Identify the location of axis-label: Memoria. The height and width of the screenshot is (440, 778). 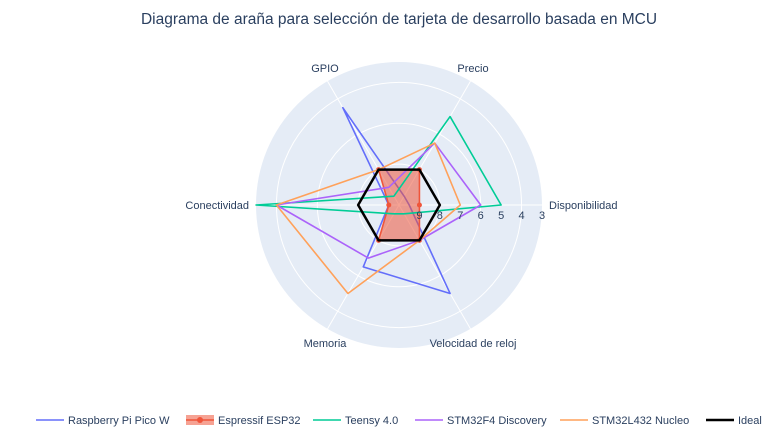
(326, 344).